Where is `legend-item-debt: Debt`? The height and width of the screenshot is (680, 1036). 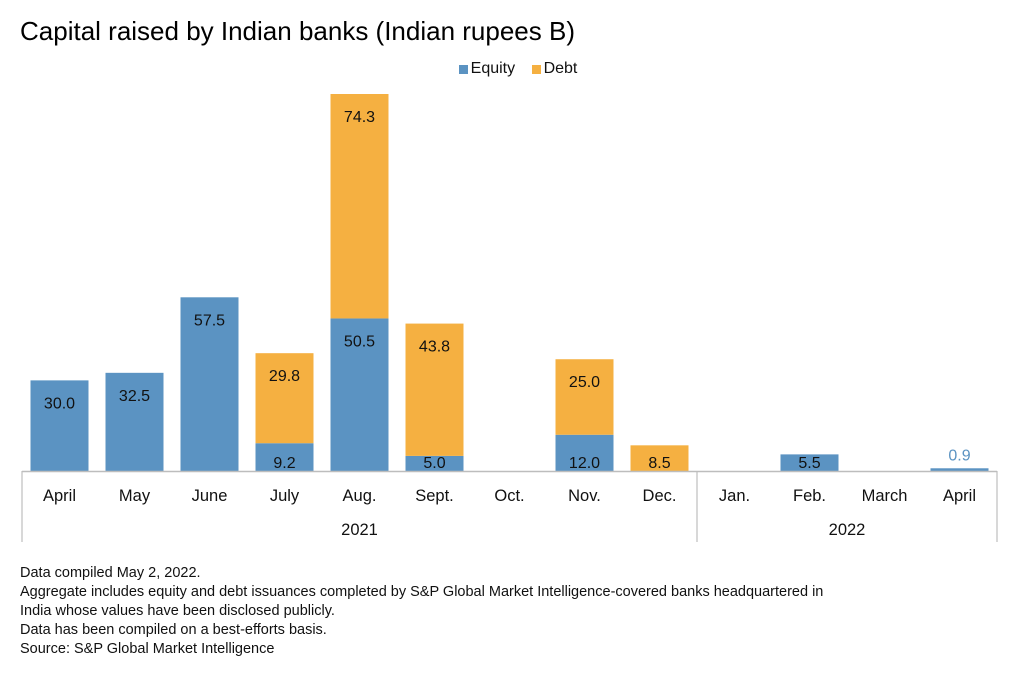 legend-item-debt: Debt is located at coordinates (554, 69).